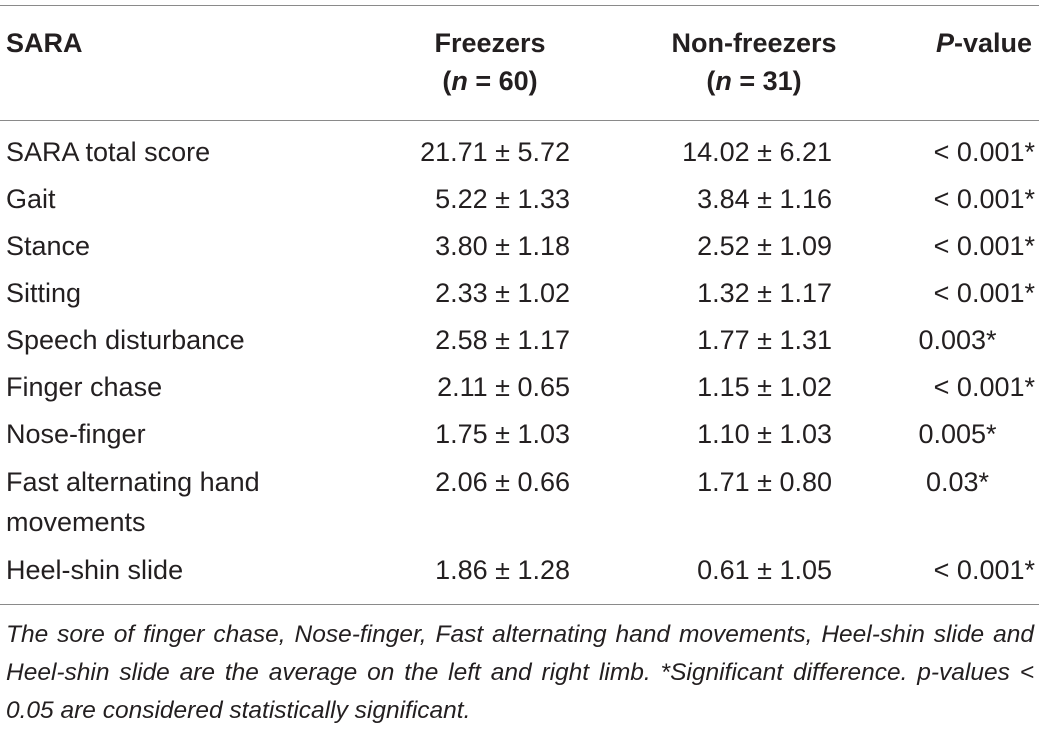  I want to click on freezers-value: 1.75 ± 1.03, so click(502, 434).